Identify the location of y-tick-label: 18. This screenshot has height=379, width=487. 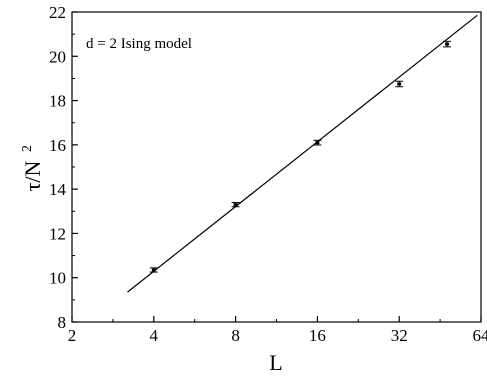
(57, 101).